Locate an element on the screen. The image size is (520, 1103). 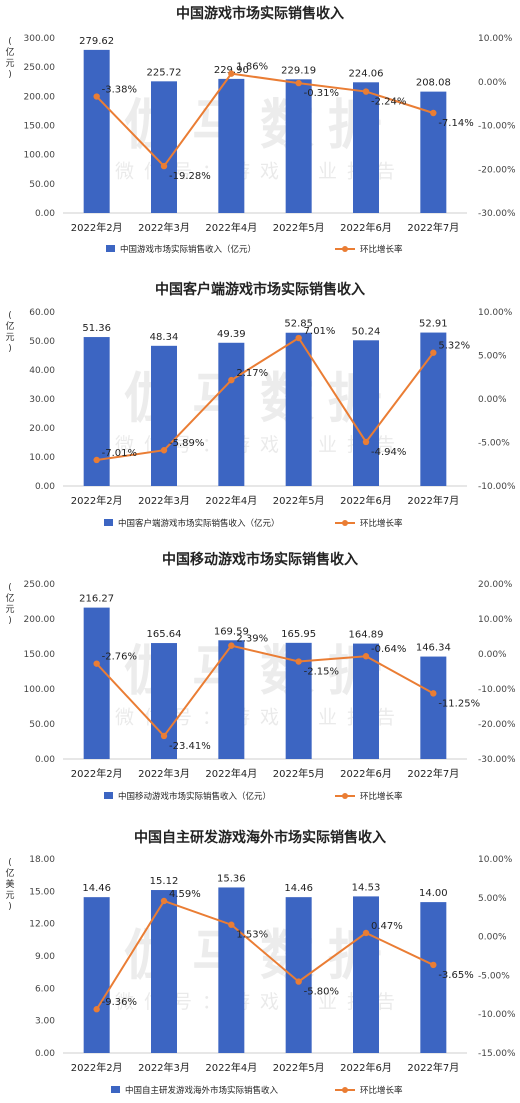
y-axis-tick-label: 60.00 is located at coordinates (42, 313).